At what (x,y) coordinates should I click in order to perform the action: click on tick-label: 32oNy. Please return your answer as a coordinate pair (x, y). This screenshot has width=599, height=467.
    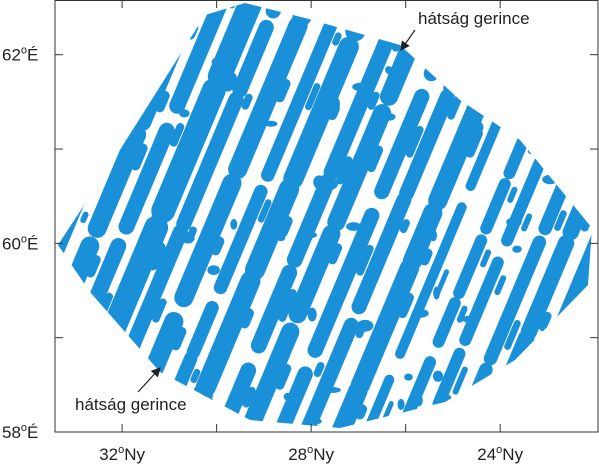
    Looking at the image, I should click on (122, 454).